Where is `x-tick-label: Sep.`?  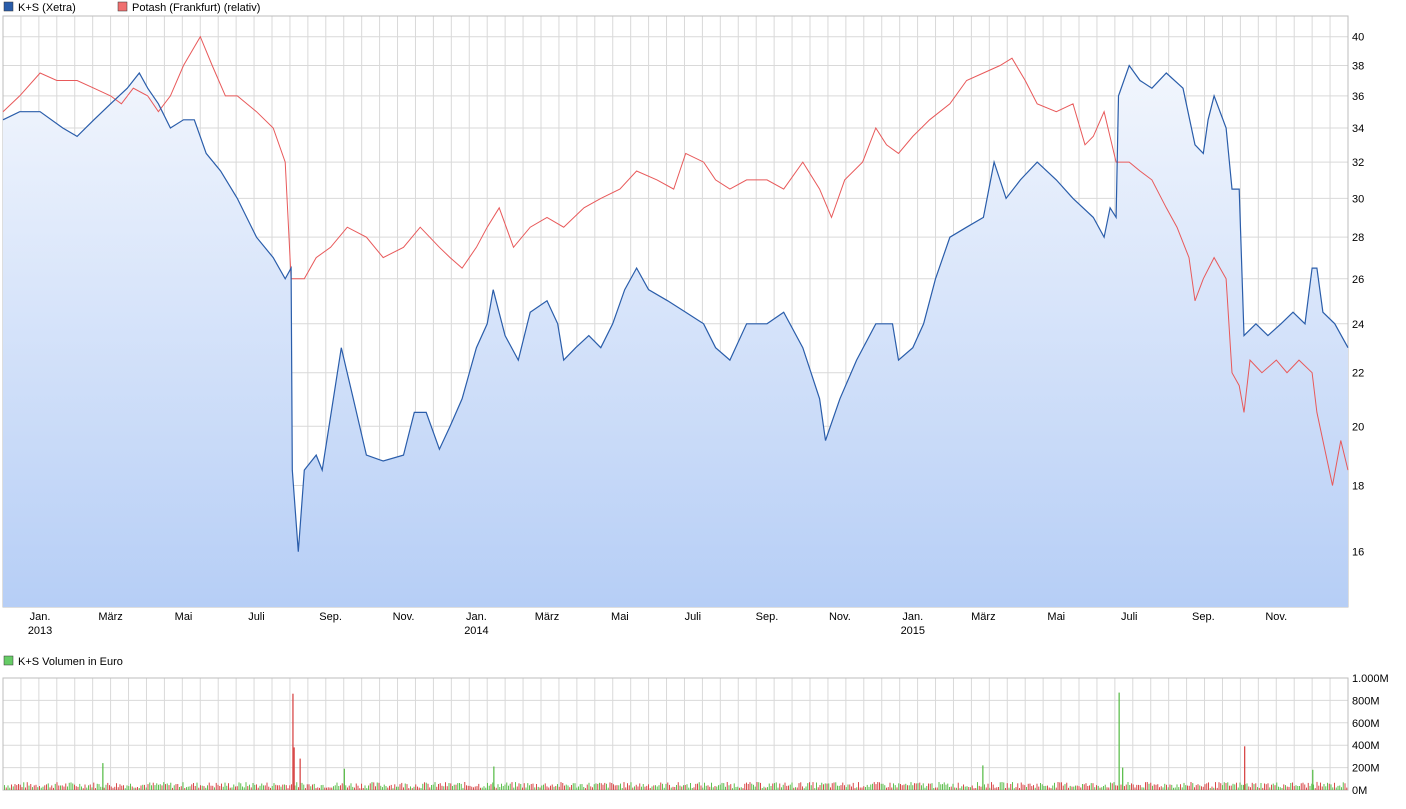
x-tick-label: Sep. is located at coordinates (1203, 617).